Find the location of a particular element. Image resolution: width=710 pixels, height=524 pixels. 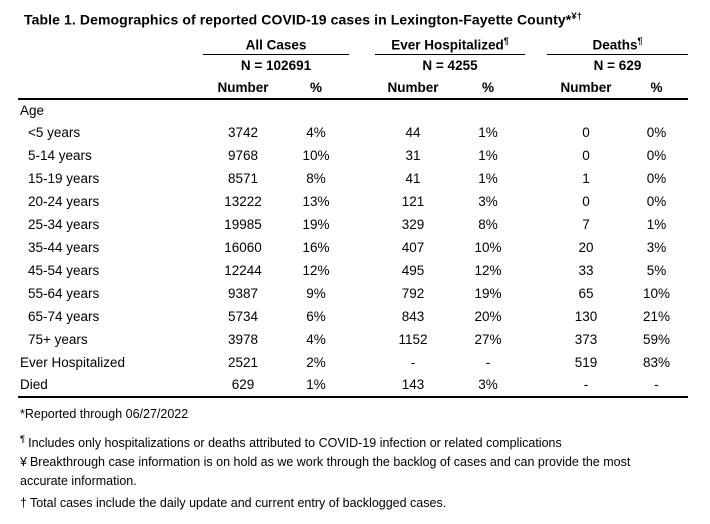

row-label: 20-24 years is located at coordinates (64, 201).